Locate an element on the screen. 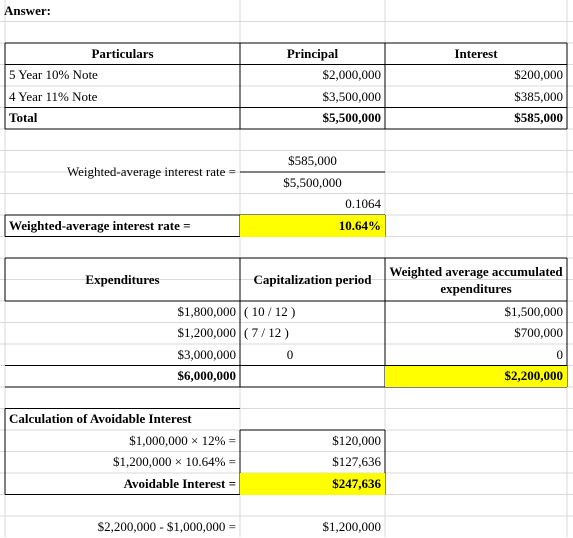  cell: $2,000,000 is located at coordinates (352, 75).